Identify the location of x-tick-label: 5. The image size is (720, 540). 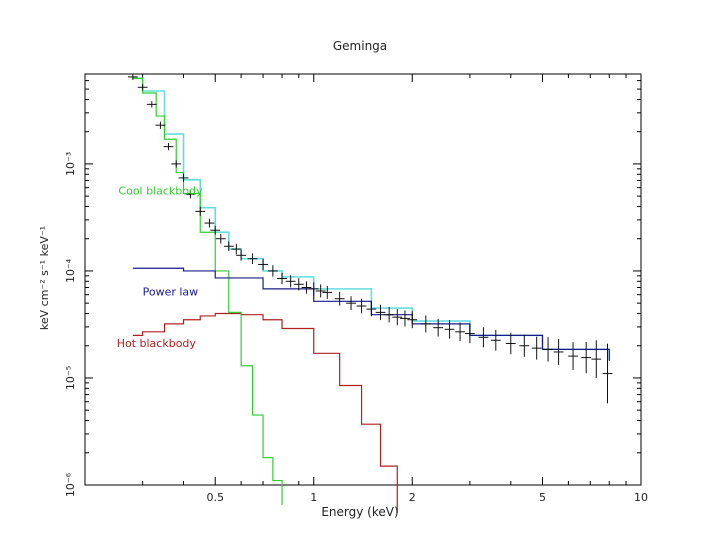
(542, 497).